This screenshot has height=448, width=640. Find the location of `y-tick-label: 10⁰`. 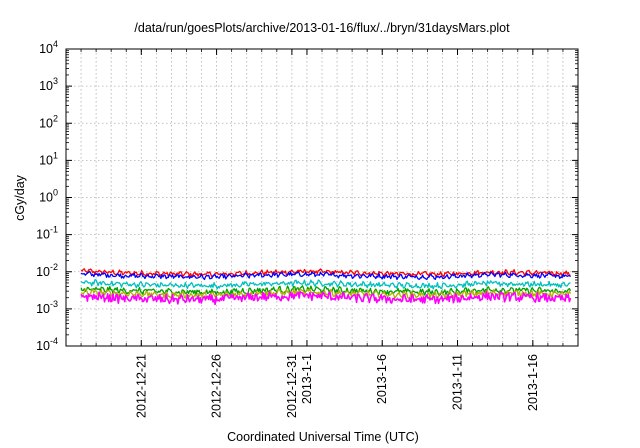

y-tick-label: 10⁰ is located at coordinates (48, 196).